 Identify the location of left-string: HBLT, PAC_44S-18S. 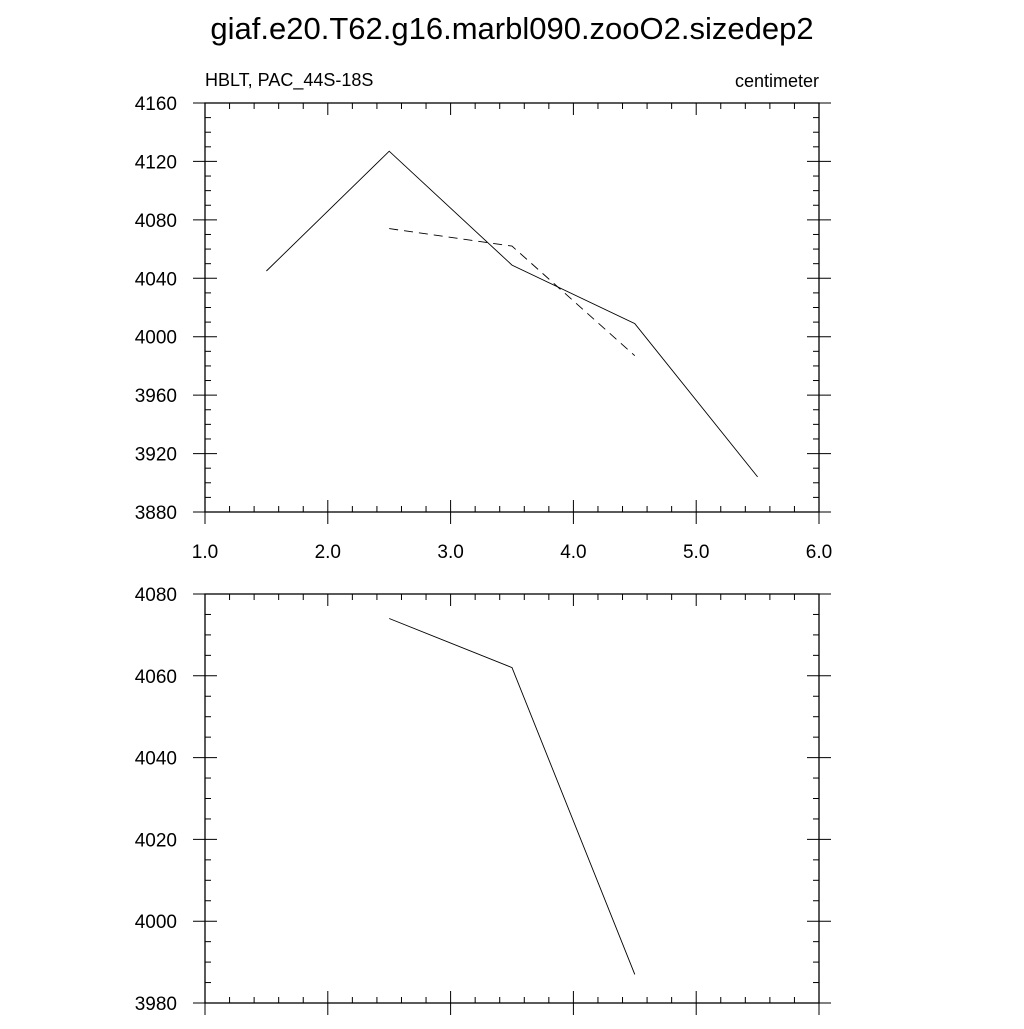
(289, 80).